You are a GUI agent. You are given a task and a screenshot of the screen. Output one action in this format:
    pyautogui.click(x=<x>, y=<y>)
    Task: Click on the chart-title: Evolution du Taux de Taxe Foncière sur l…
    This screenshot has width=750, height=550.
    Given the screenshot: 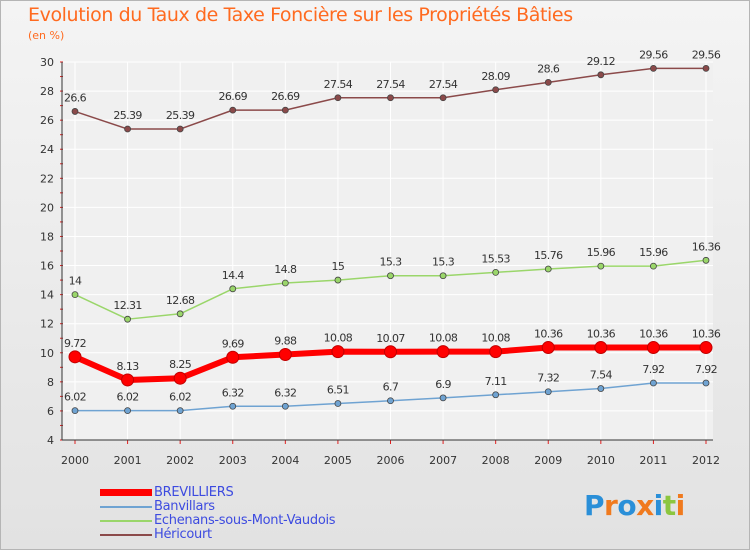 What is the action you would take?
    pyautogui.click(x=300, y=15)
    